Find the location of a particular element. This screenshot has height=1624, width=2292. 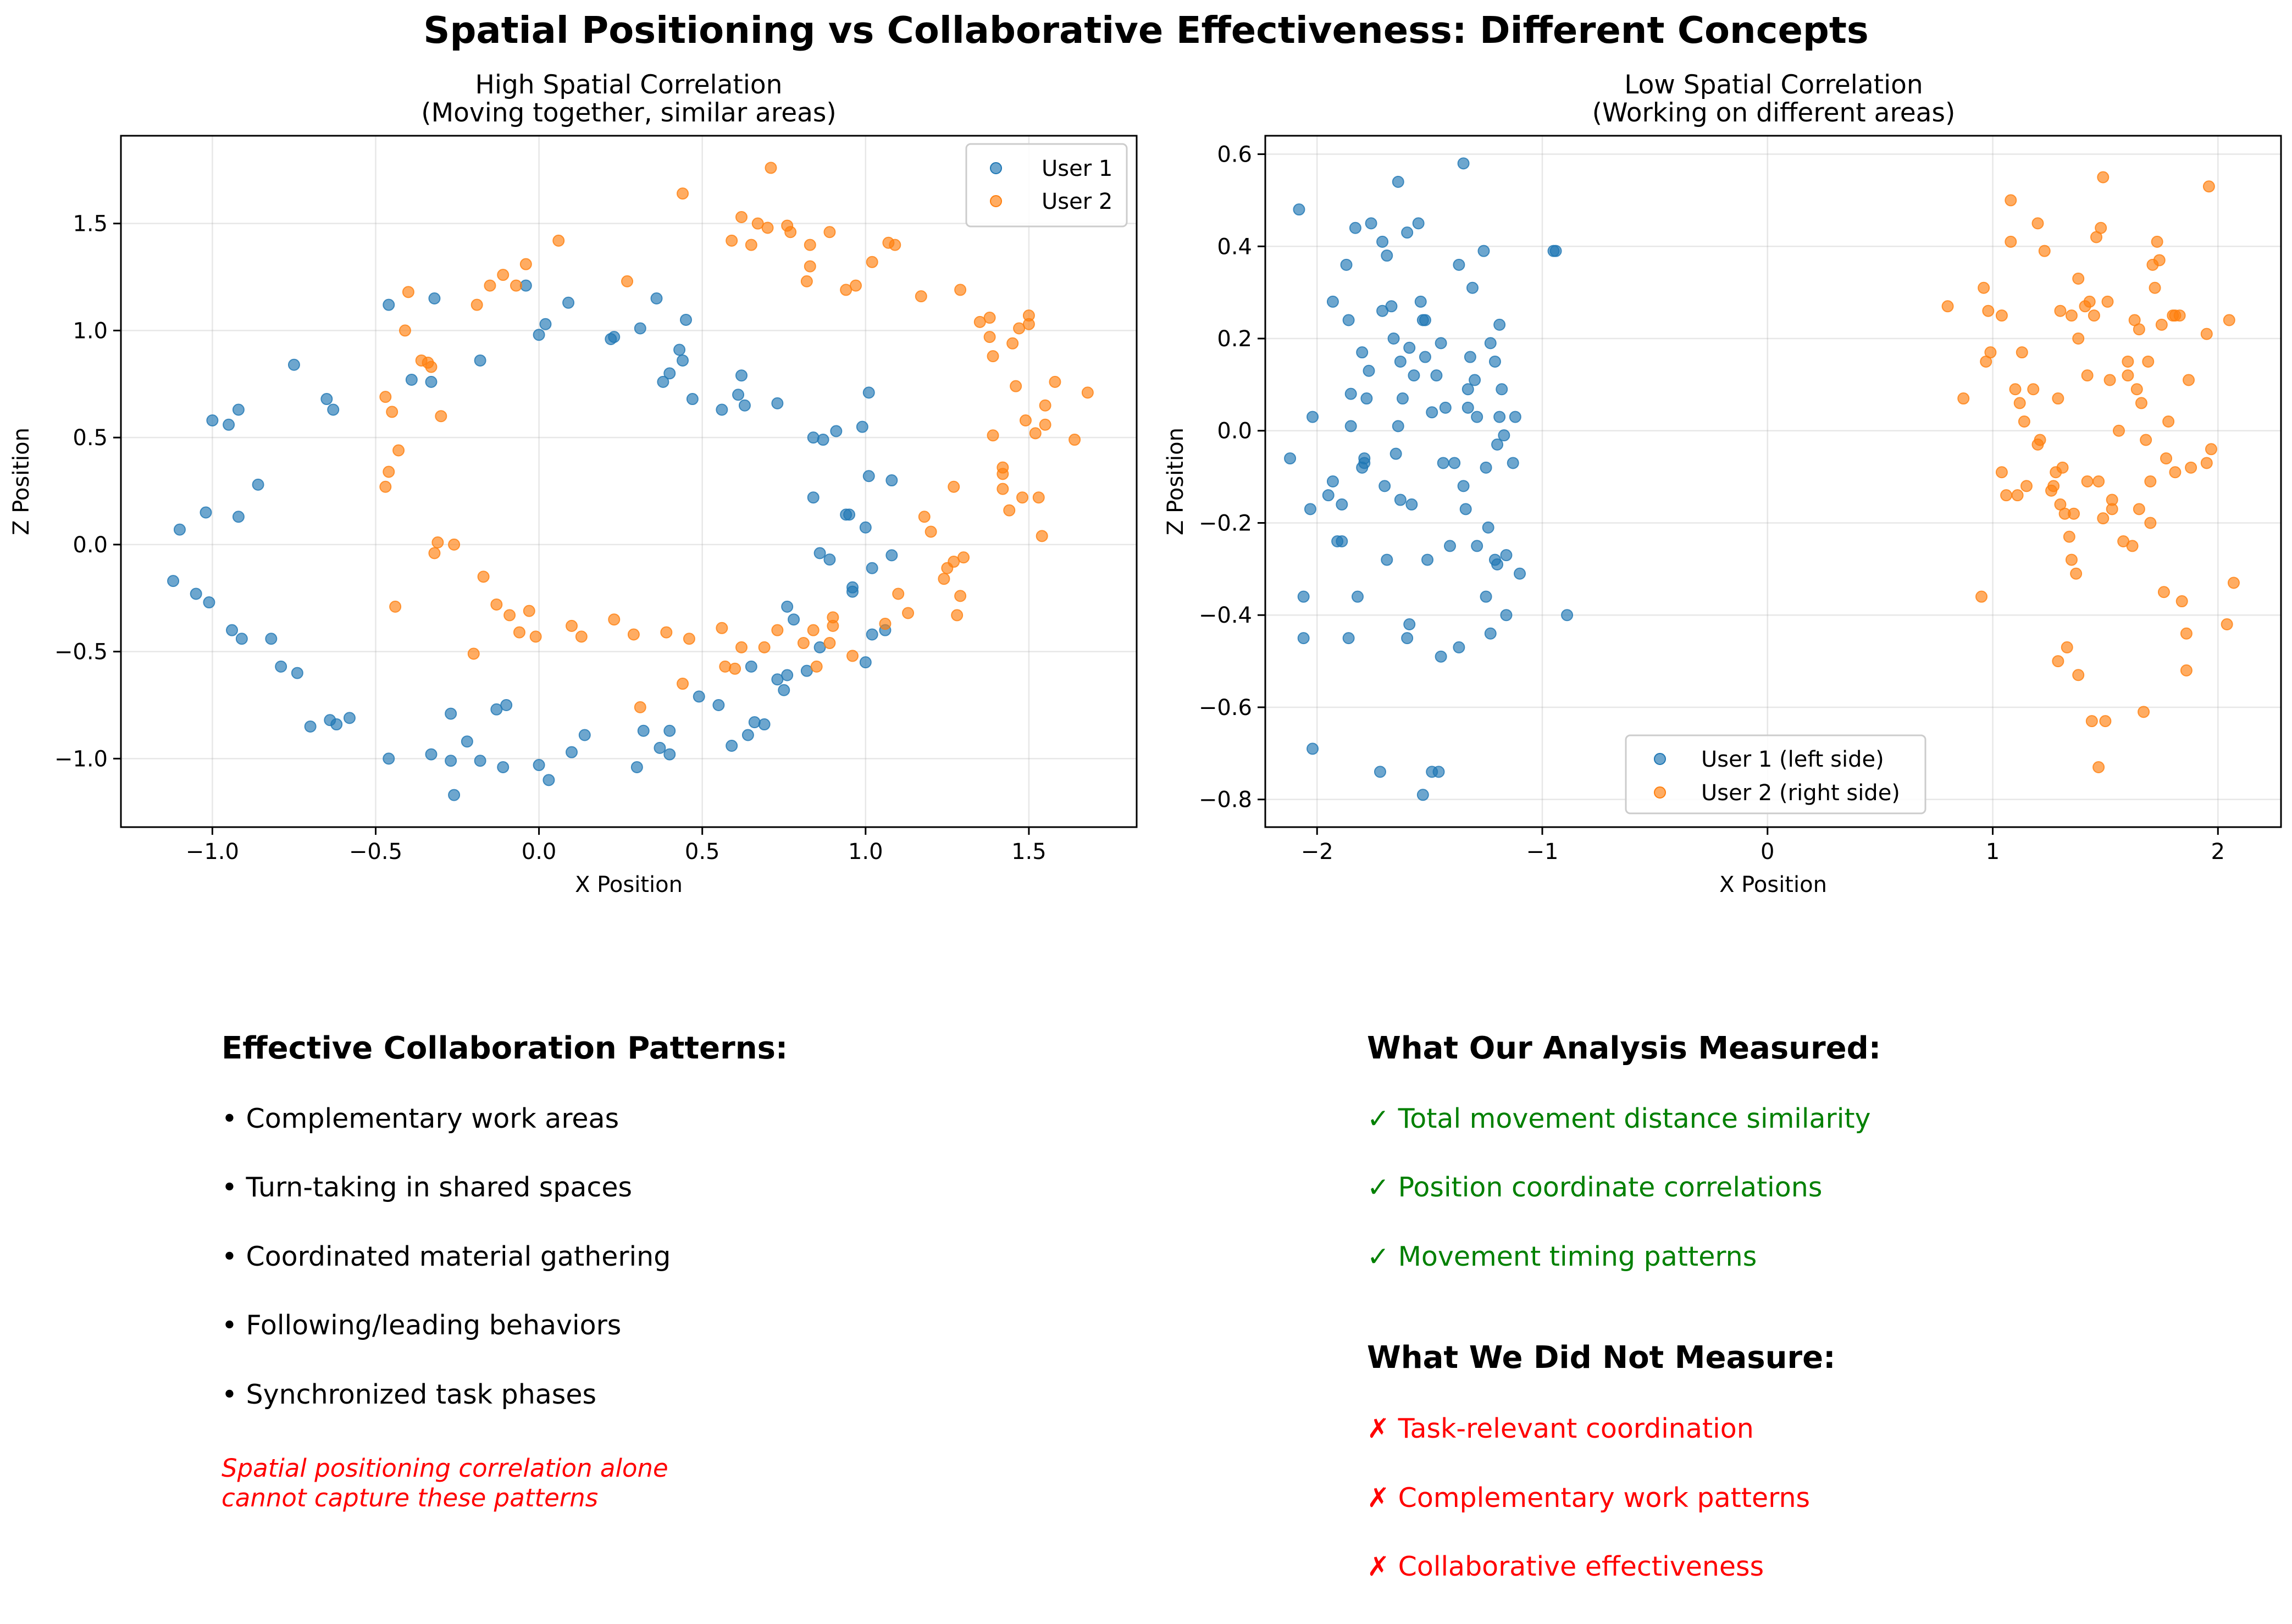

chart1-title-line1: High Spatial Correlation is located at coordinates (629, 85).